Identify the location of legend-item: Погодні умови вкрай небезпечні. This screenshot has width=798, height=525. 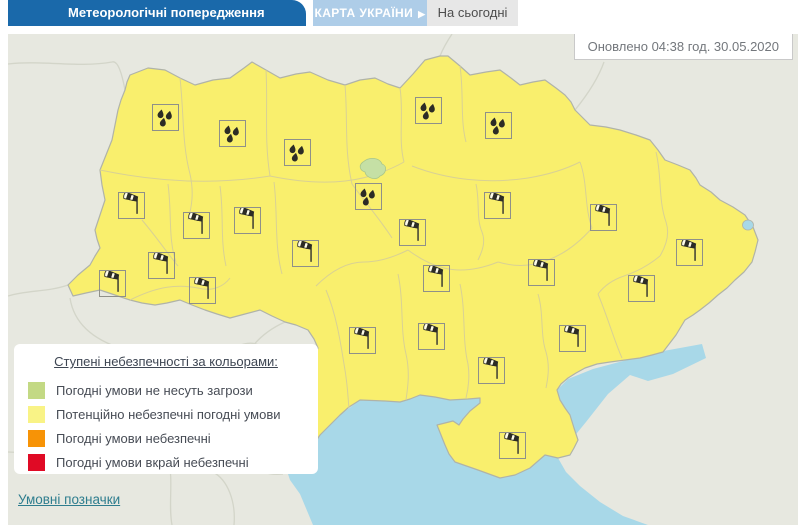
(166, 462).